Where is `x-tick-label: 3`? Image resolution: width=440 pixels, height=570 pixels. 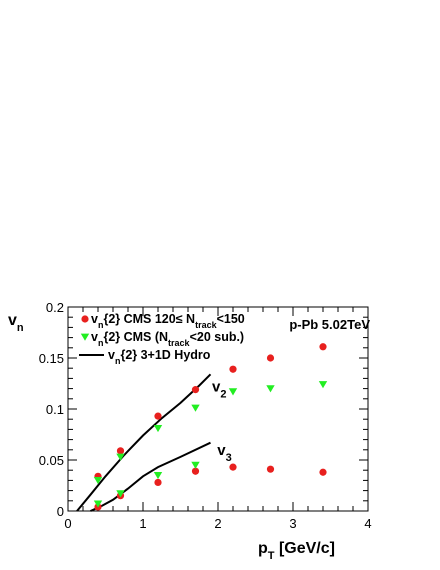
x-tick-label: 3 is located at coordinates (292, 523).